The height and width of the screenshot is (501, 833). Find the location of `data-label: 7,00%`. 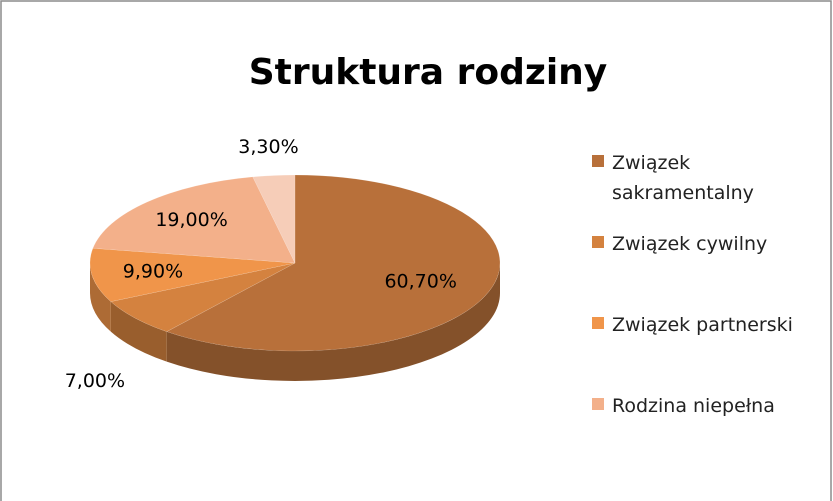

data-label: 7,00% is located at coordinates (95, 381).